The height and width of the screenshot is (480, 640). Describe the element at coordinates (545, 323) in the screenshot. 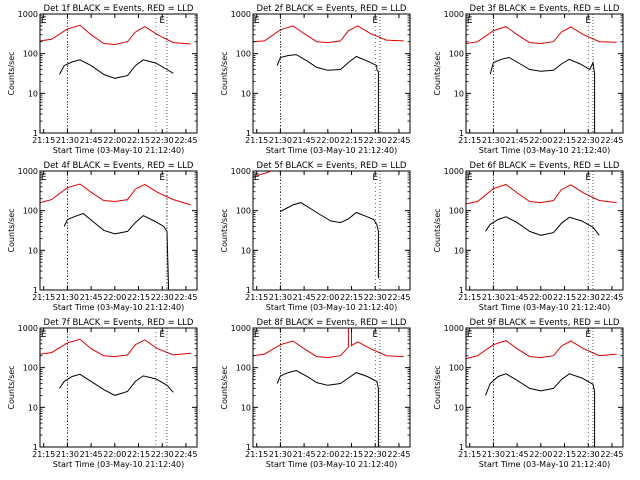

I see `panel-title: Det 9f BLACK = Events, RED = LLD` at that location.